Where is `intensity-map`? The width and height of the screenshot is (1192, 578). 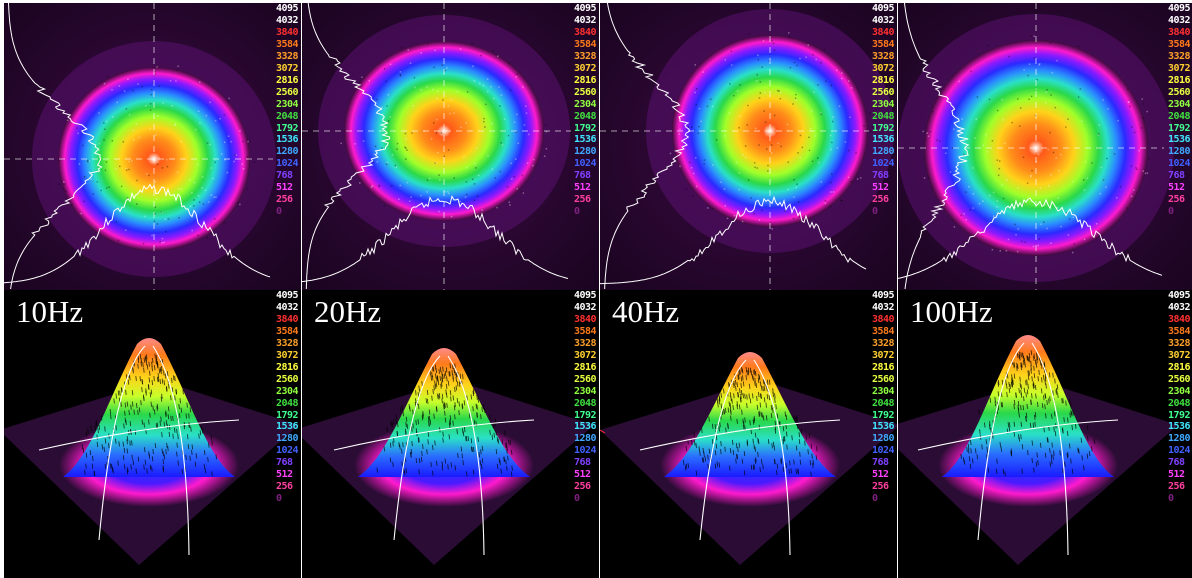
intensity-map is located at coordinates (450, 146).